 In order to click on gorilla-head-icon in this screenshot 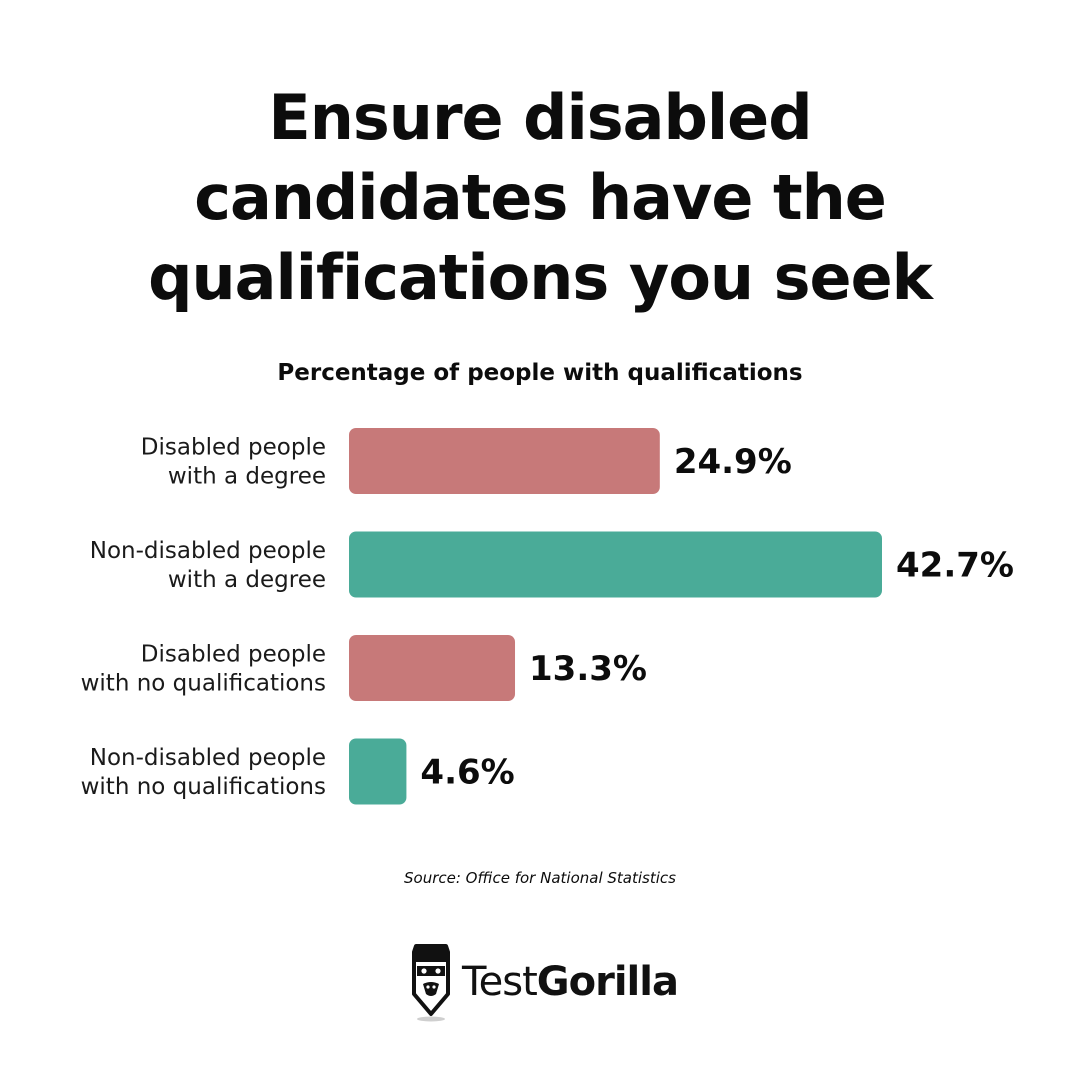, I will do `click(431, 983)`.